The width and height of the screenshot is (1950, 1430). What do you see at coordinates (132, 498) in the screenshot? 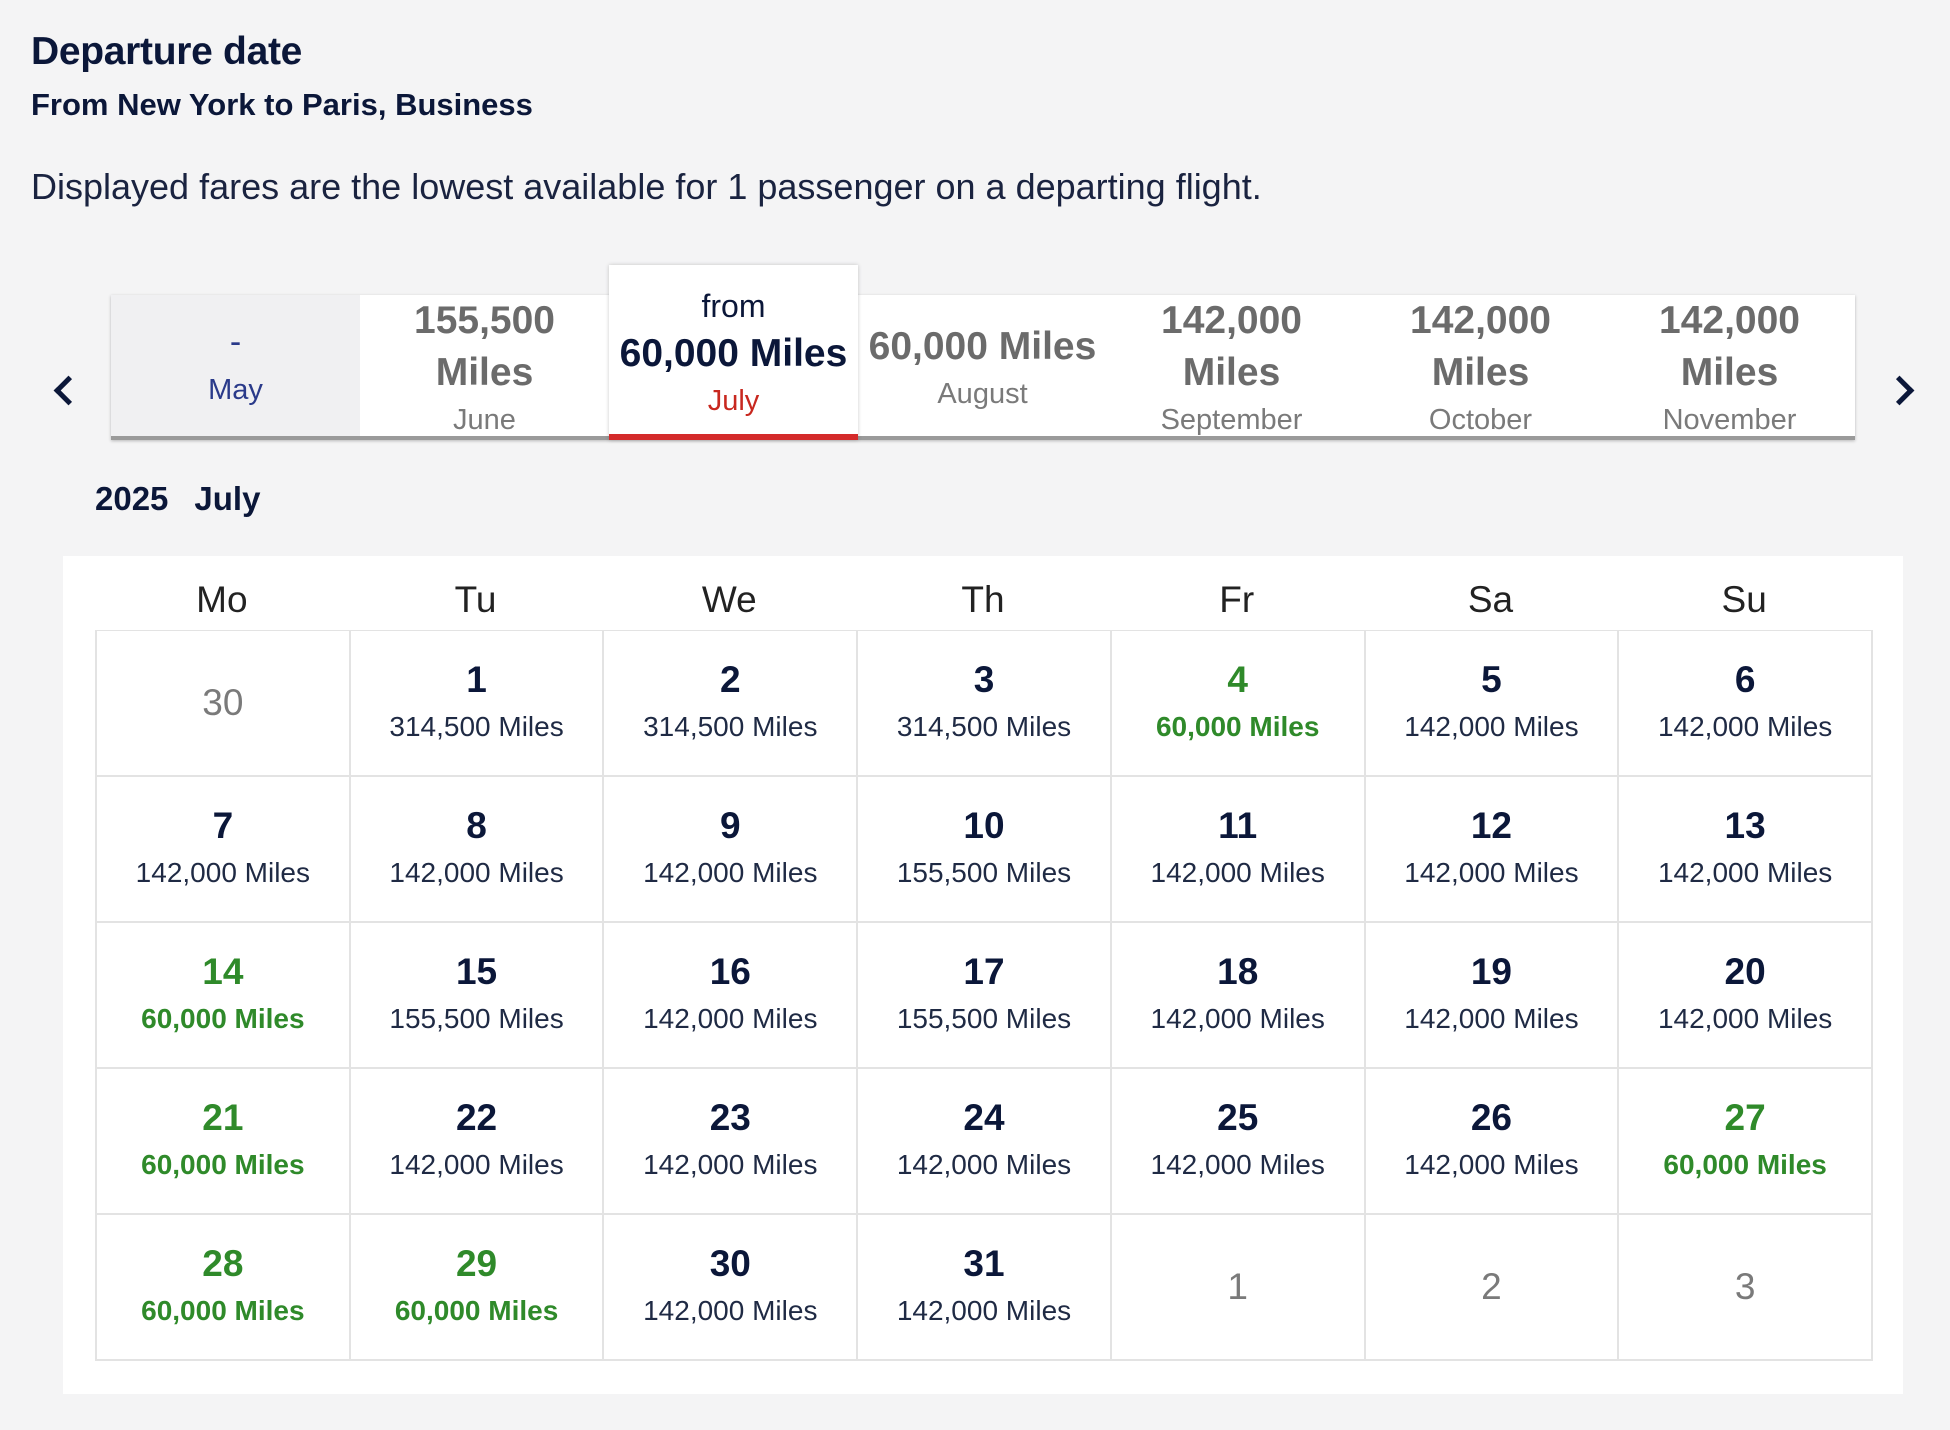
I see `calendar-year: 2025` at bounding box center [132, 498].